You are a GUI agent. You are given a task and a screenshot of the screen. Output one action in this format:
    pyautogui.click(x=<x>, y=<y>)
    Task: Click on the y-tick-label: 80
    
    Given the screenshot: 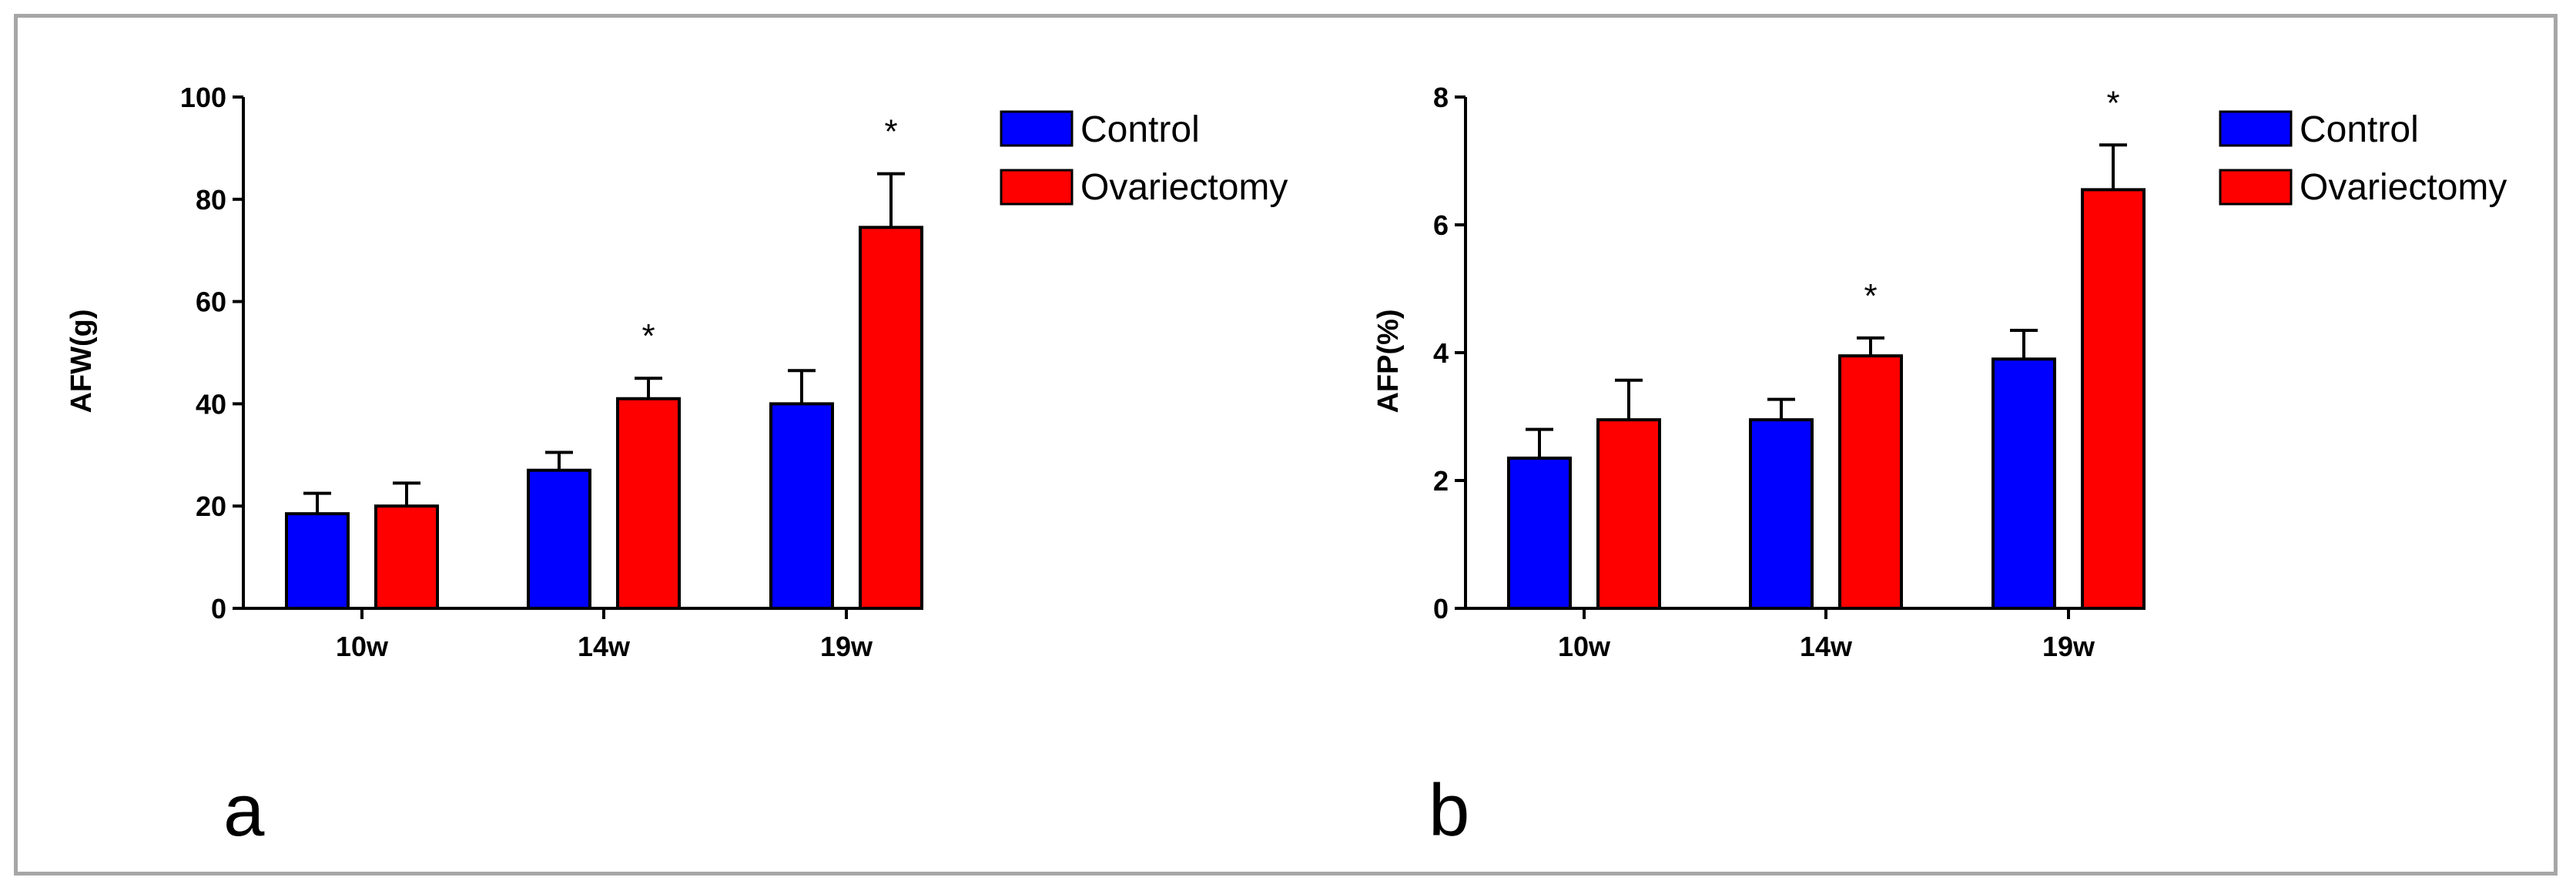 What is the action you would take?
    pyautogui.click(x=211, y=200)
    